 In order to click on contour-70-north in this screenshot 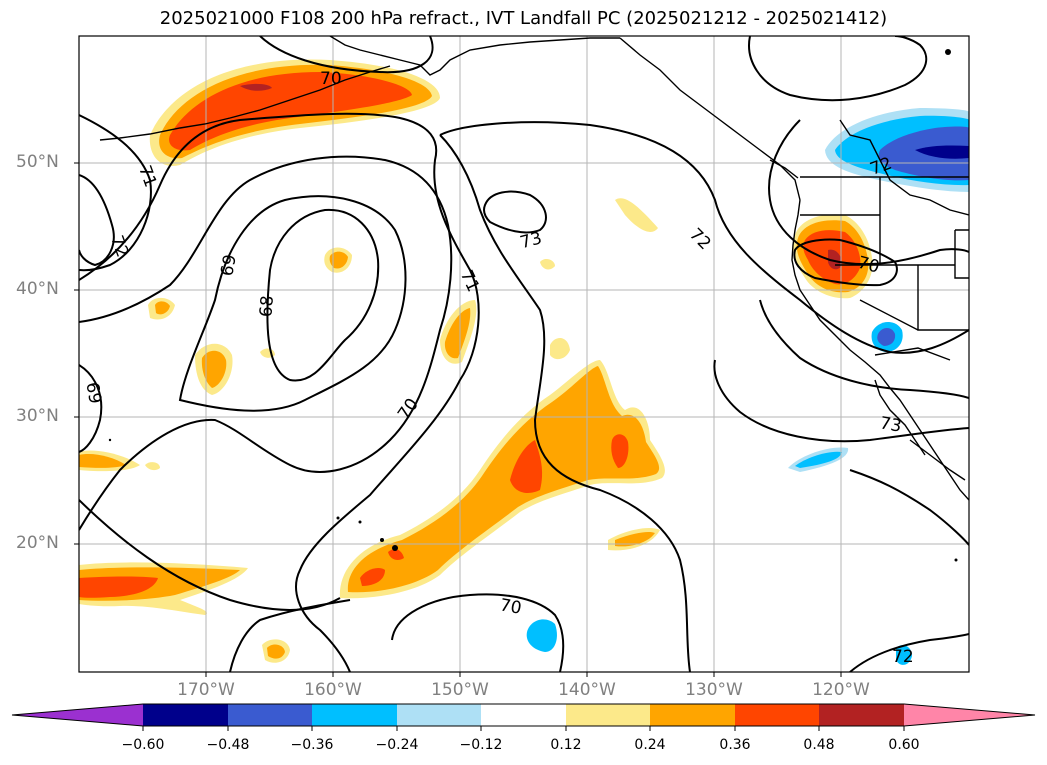, I will do `click(346, 55)`.